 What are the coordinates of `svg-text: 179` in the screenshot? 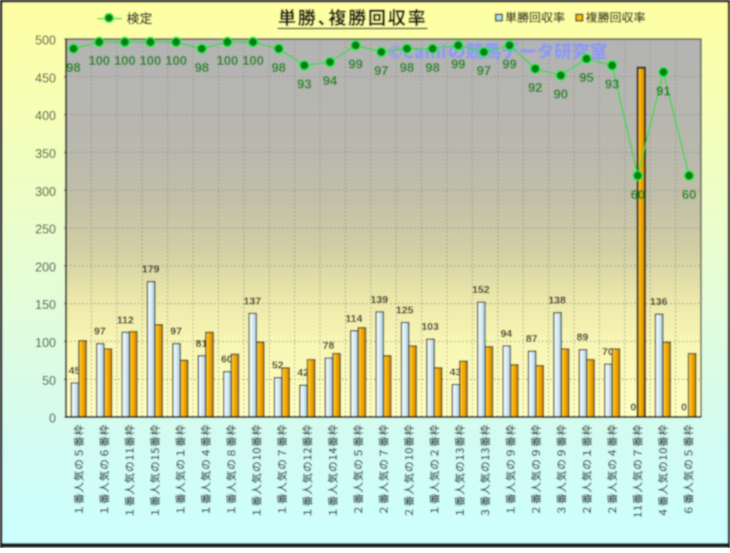 It's located at (151, 270).